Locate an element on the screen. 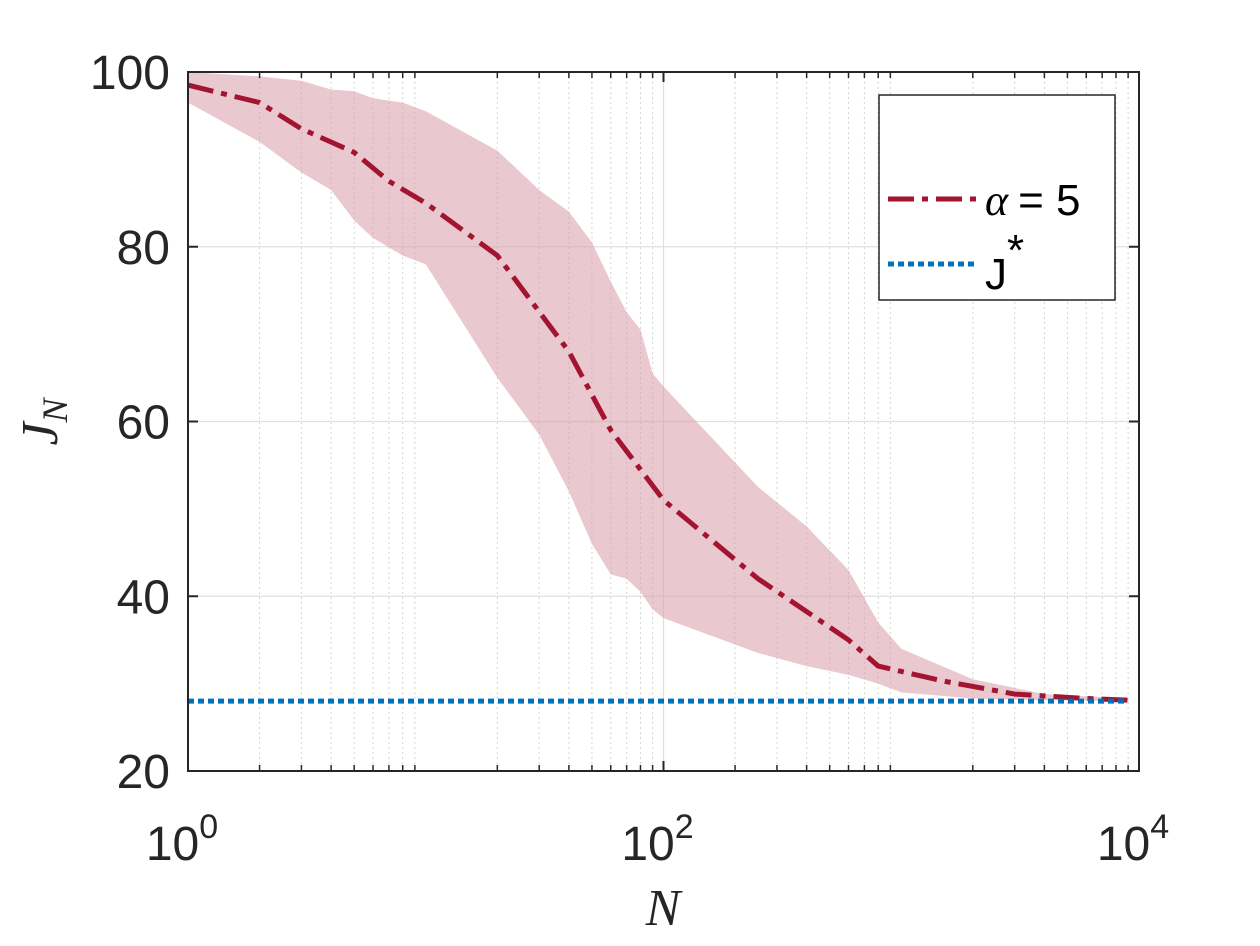 Image resolution: width=1260 pixels, height=946 pixels. y-tick-label: 20 is located at coordinates (143, 772).